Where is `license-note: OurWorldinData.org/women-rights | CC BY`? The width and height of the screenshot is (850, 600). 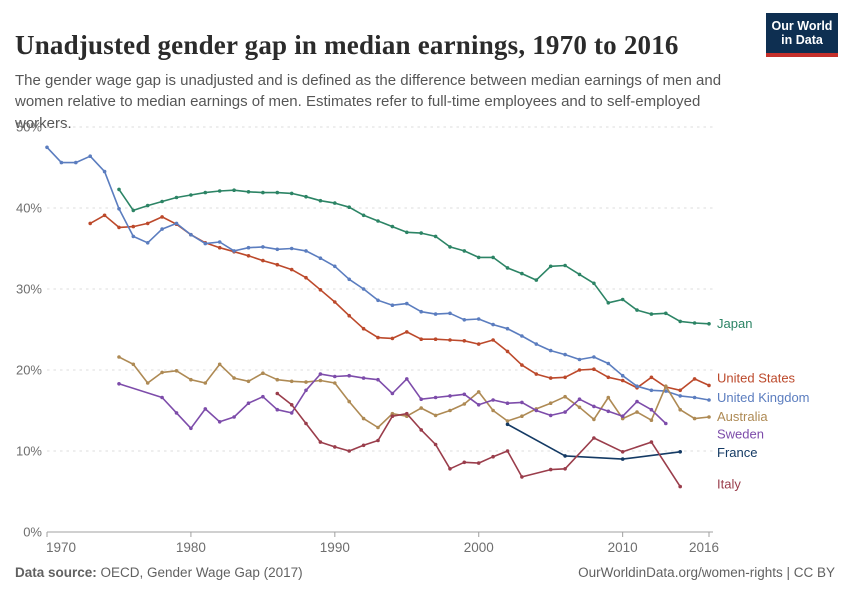
license-note: OurWorldinData.org/women-rights | CC BY is located at coordinates (706, 572).